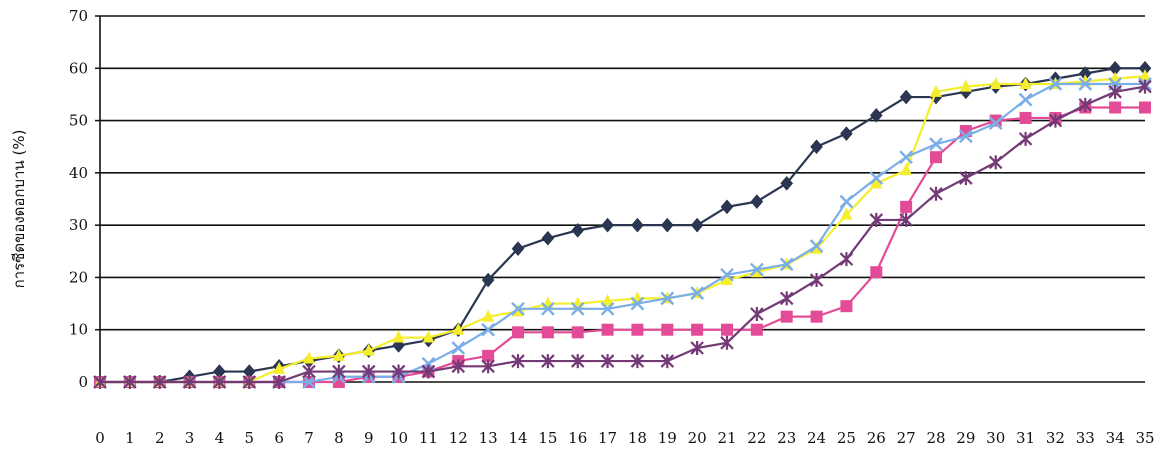  What do you see at coordinates (517, 438) in the screenshot?
I see `x-tick-label: 14` at bounding box center [517, 438].